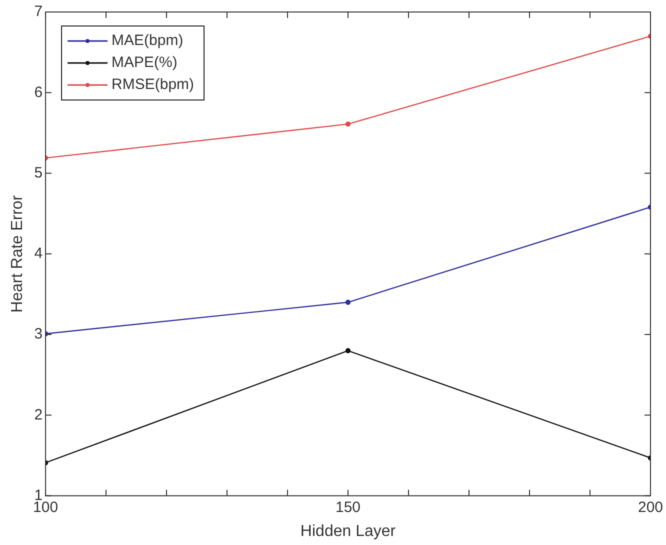 The width and height of the screenshot is (666, 545). I want to click on x-tick-label: 200, so click(650, 507).